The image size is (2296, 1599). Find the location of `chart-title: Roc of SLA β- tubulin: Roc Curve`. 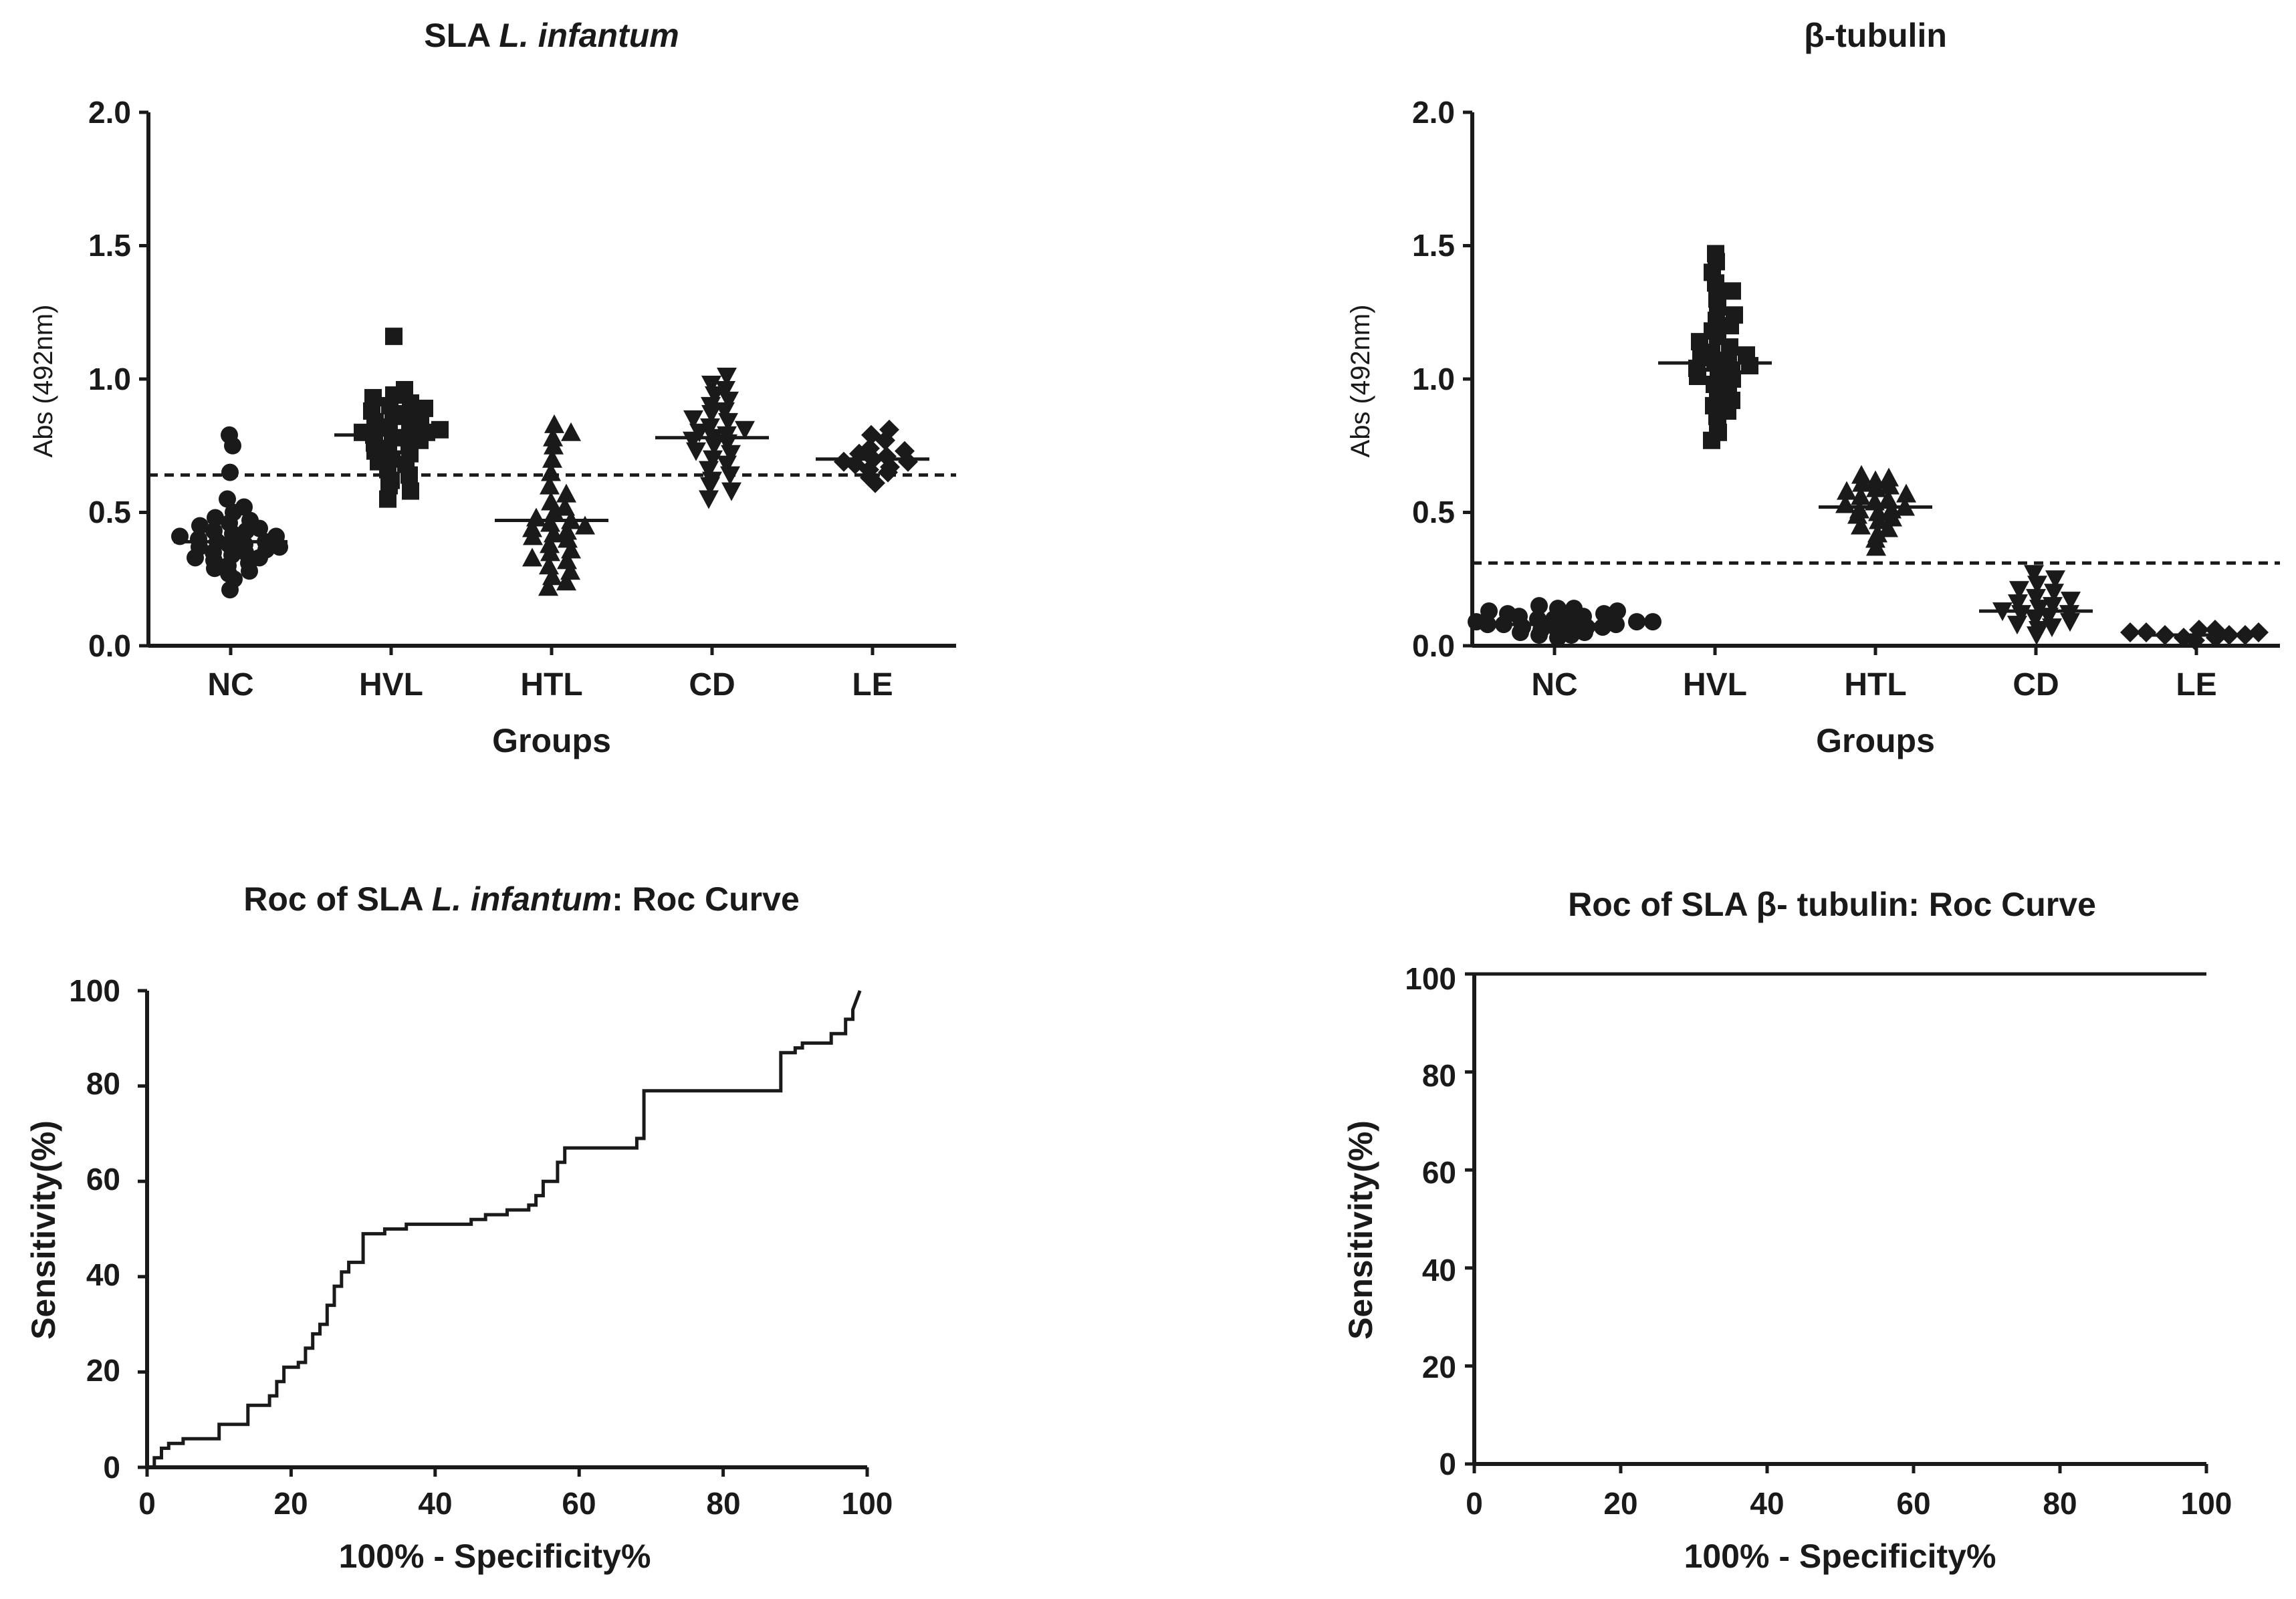

chart-title: Roc of SLA β- tubulin: Roc Curve is located at coordinates (1832, 904).